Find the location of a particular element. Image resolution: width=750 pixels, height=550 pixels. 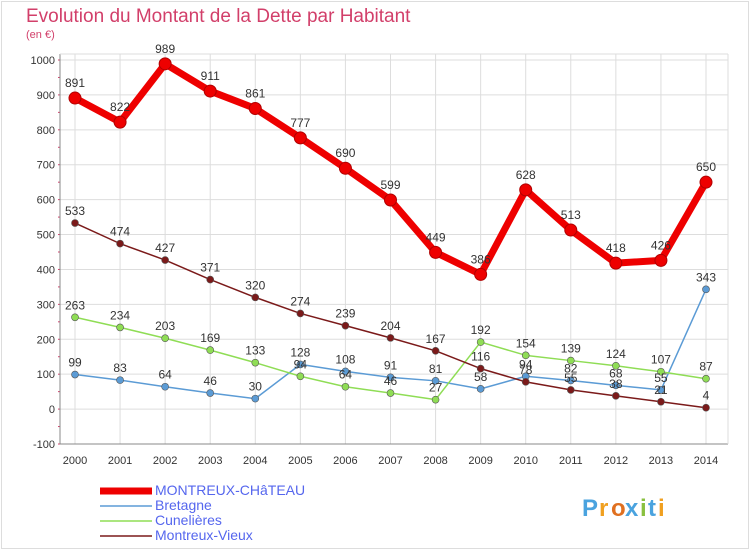

data-label: 239 is located at coordinates (345, 314).